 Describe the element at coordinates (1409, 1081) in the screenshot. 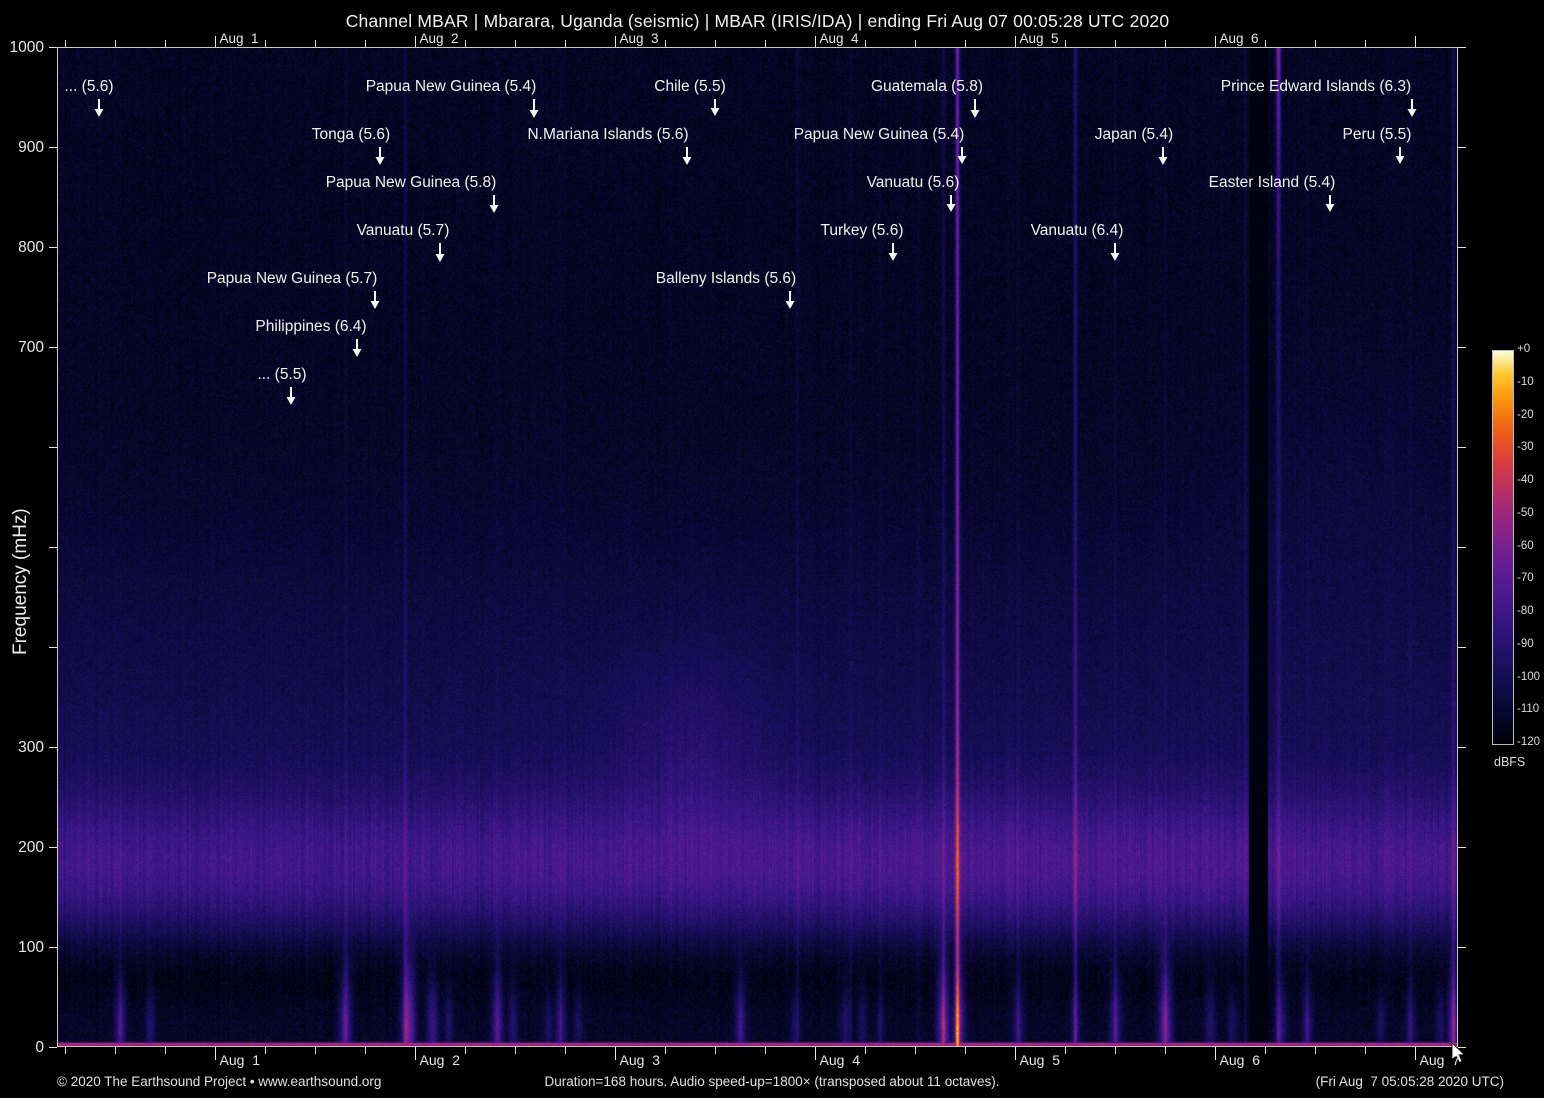

I see `footer-timestamp: (Fri Aug 7 05:05:28 2020 UTC)` at that location.